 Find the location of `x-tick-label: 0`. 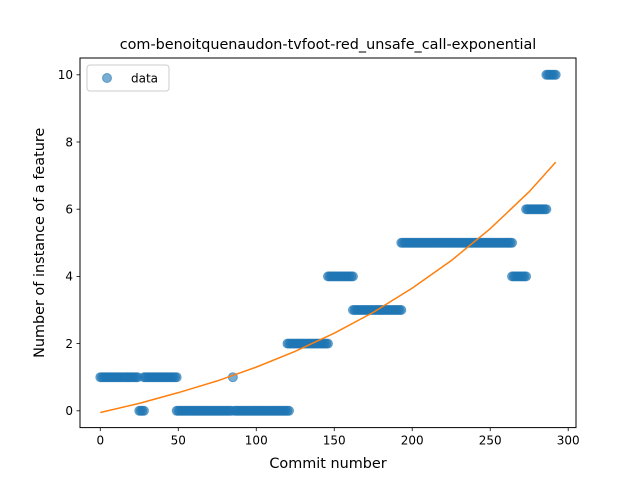

x-tick-label: 0 is located at coordinates (100, 441).